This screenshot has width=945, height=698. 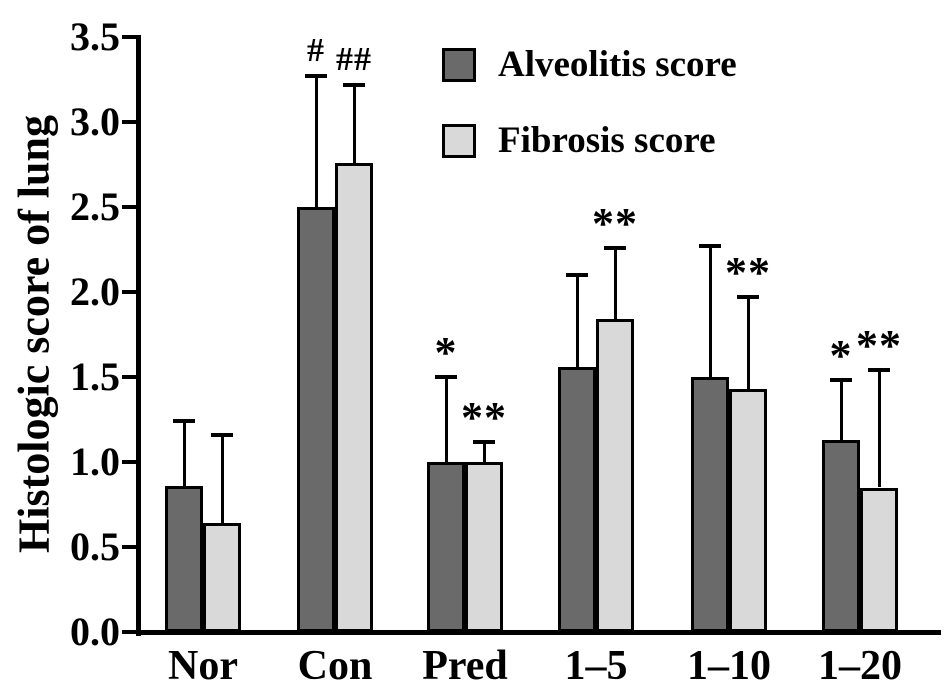 What do you see at coordinates (596, 666) in the screenshot?
I see `x-category-label: 1–5` at bounding box center [596, 666].